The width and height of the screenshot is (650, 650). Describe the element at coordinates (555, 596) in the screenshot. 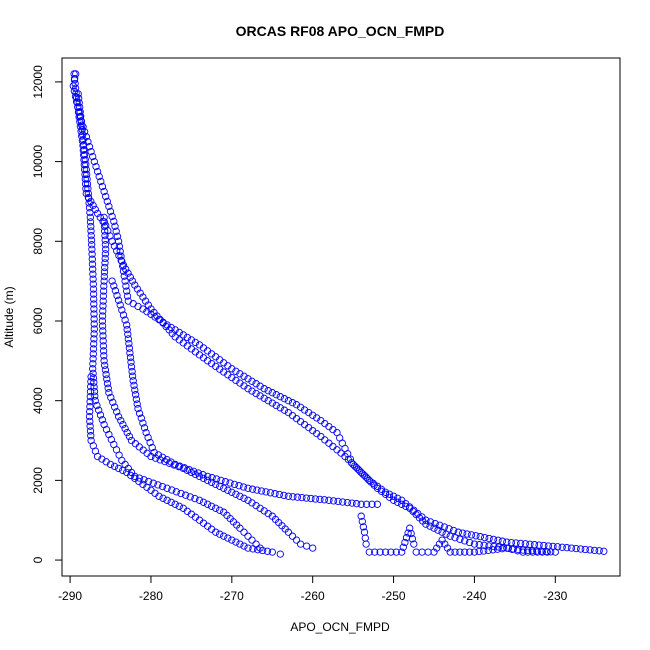

I see `x-tick-label: -230` at that location.